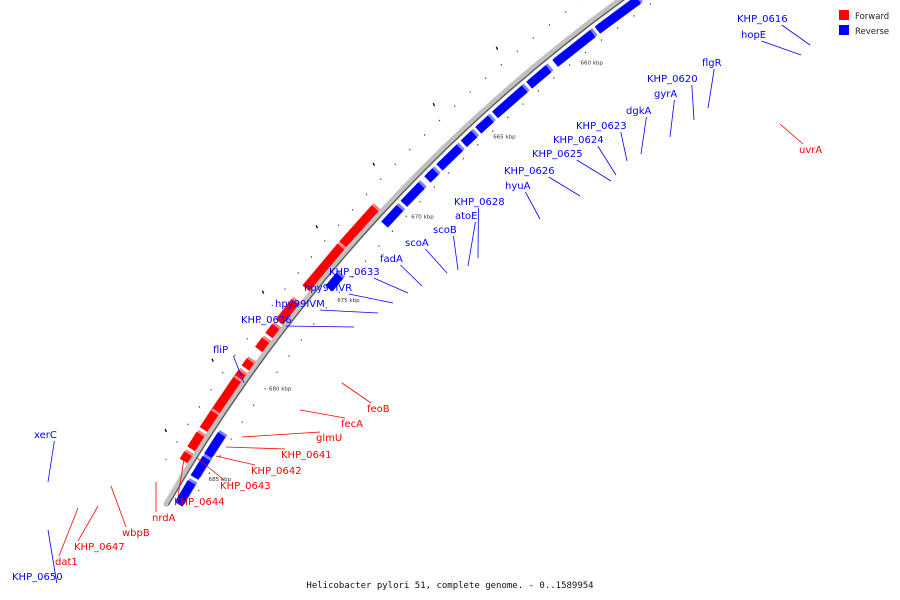 This screenshot has width=900, height=600. What do you see at coordinates (245, 486) in the screenshot?
I see `gene-label-khp_0643: KHP_0643` at bounding box center [245, 486].